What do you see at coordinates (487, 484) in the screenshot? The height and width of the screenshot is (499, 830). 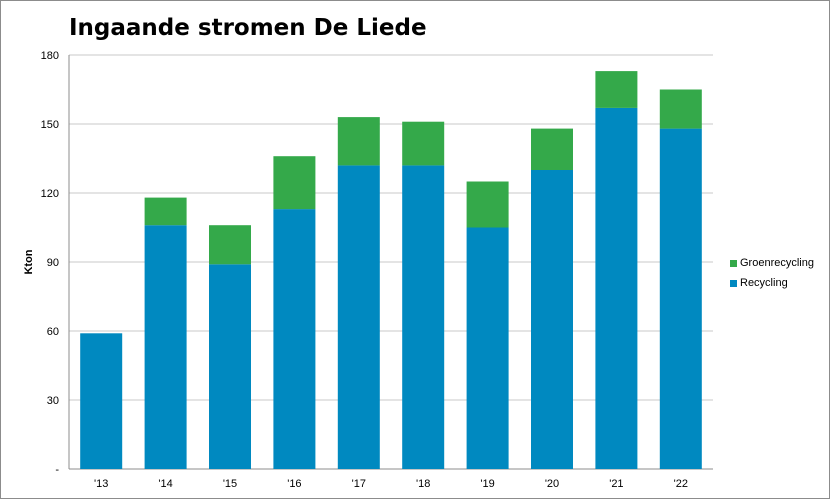 I see `x-tick-label: '19` at bounding box center [487, 484].